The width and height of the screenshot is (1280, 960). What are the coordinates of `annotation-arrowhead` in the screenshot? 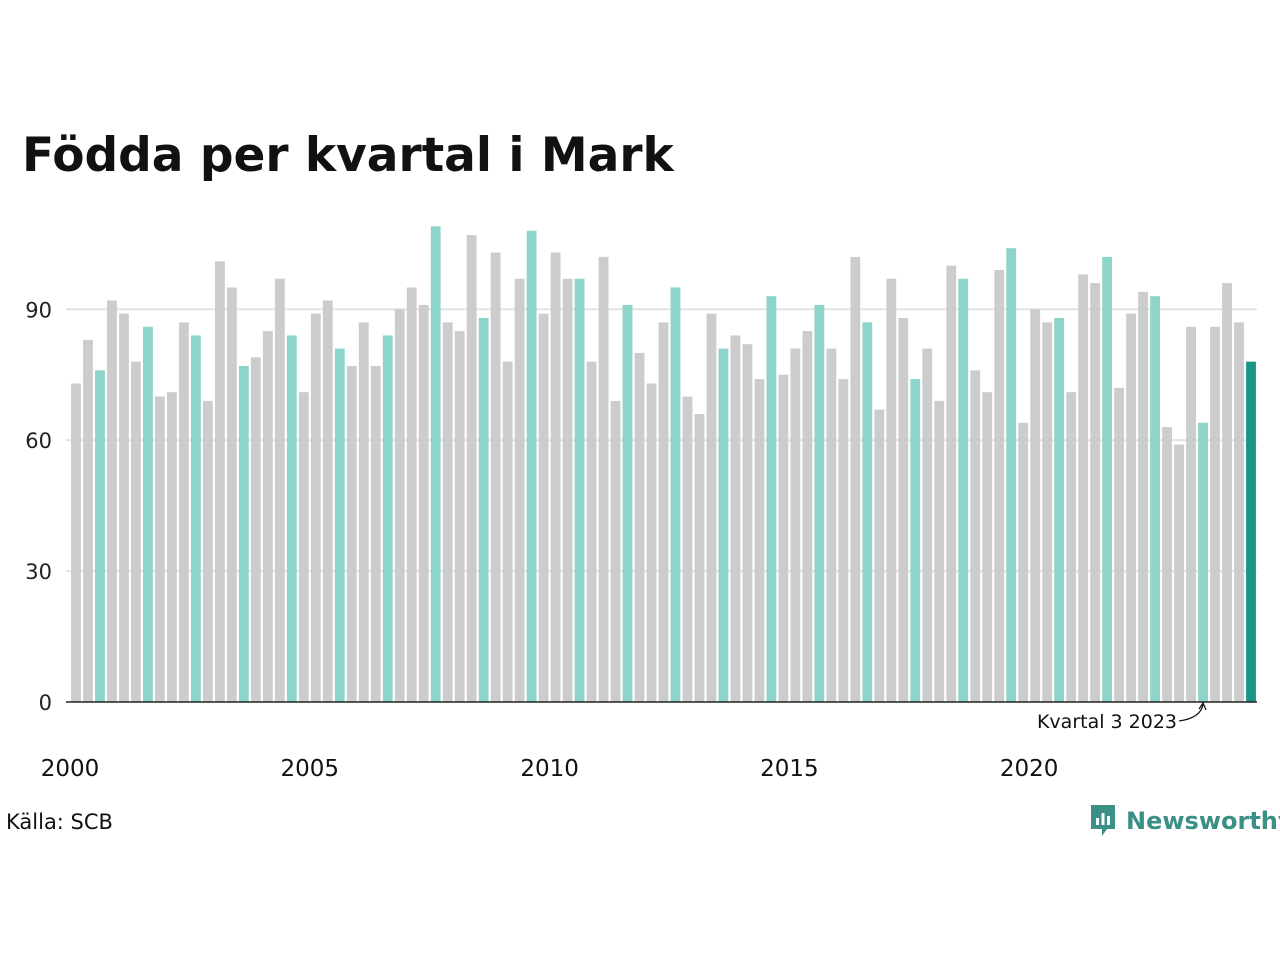 It's located at (1202, 706).